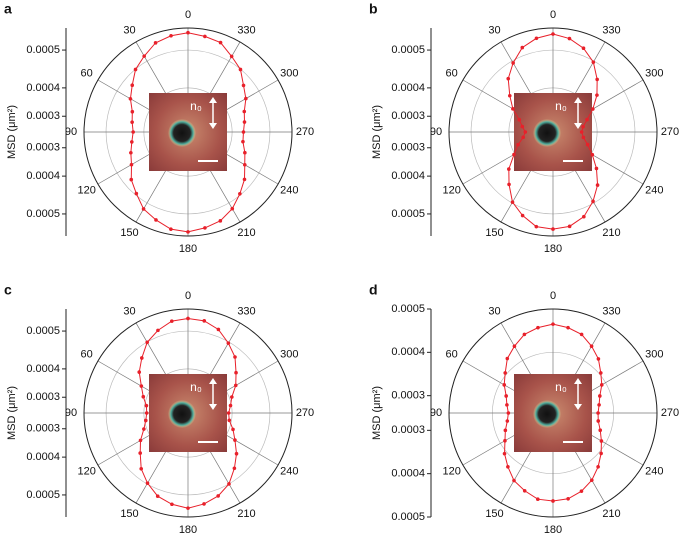 The image size is (685, 541). Describe the element at coordinates (373, 290) in the screenshot. I see `panel-letter: d` at that location.